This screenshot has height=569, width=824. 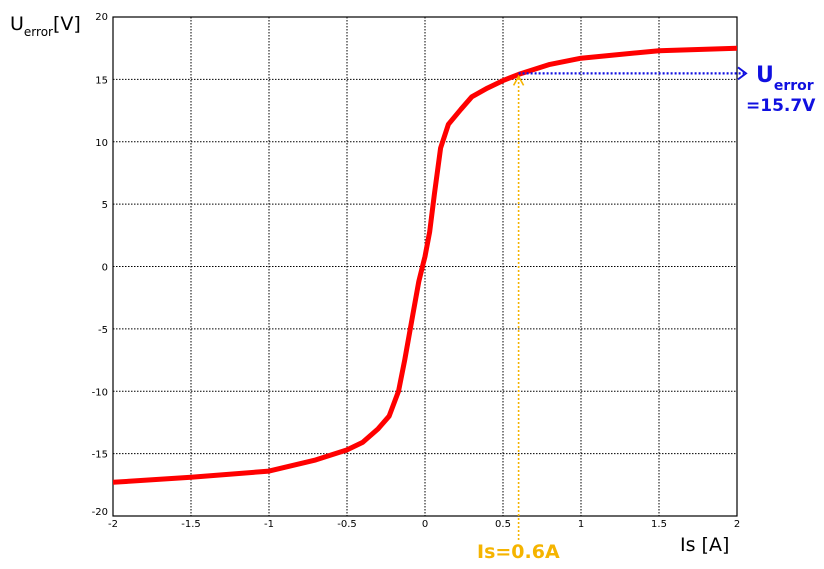 What do you see at coordinates (704, 545) in the screenshot?
I see `x-axis-label: Is [A]` at bounding box center [704, 545].